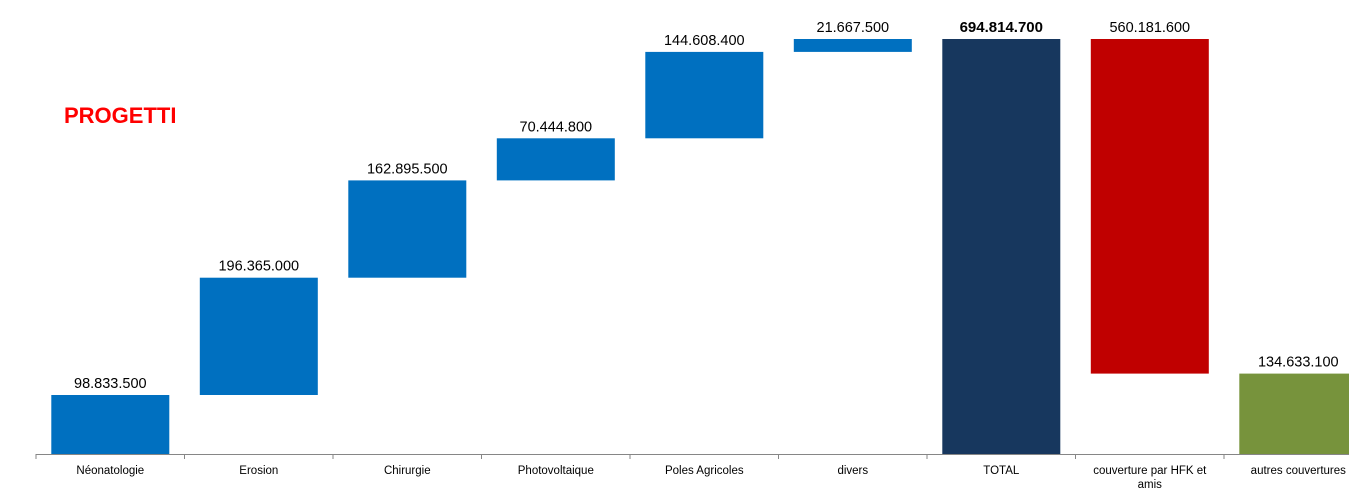 The image size is (1349, 494). I want to click on value-label-divers: 21.667.500, so click(853, 28).